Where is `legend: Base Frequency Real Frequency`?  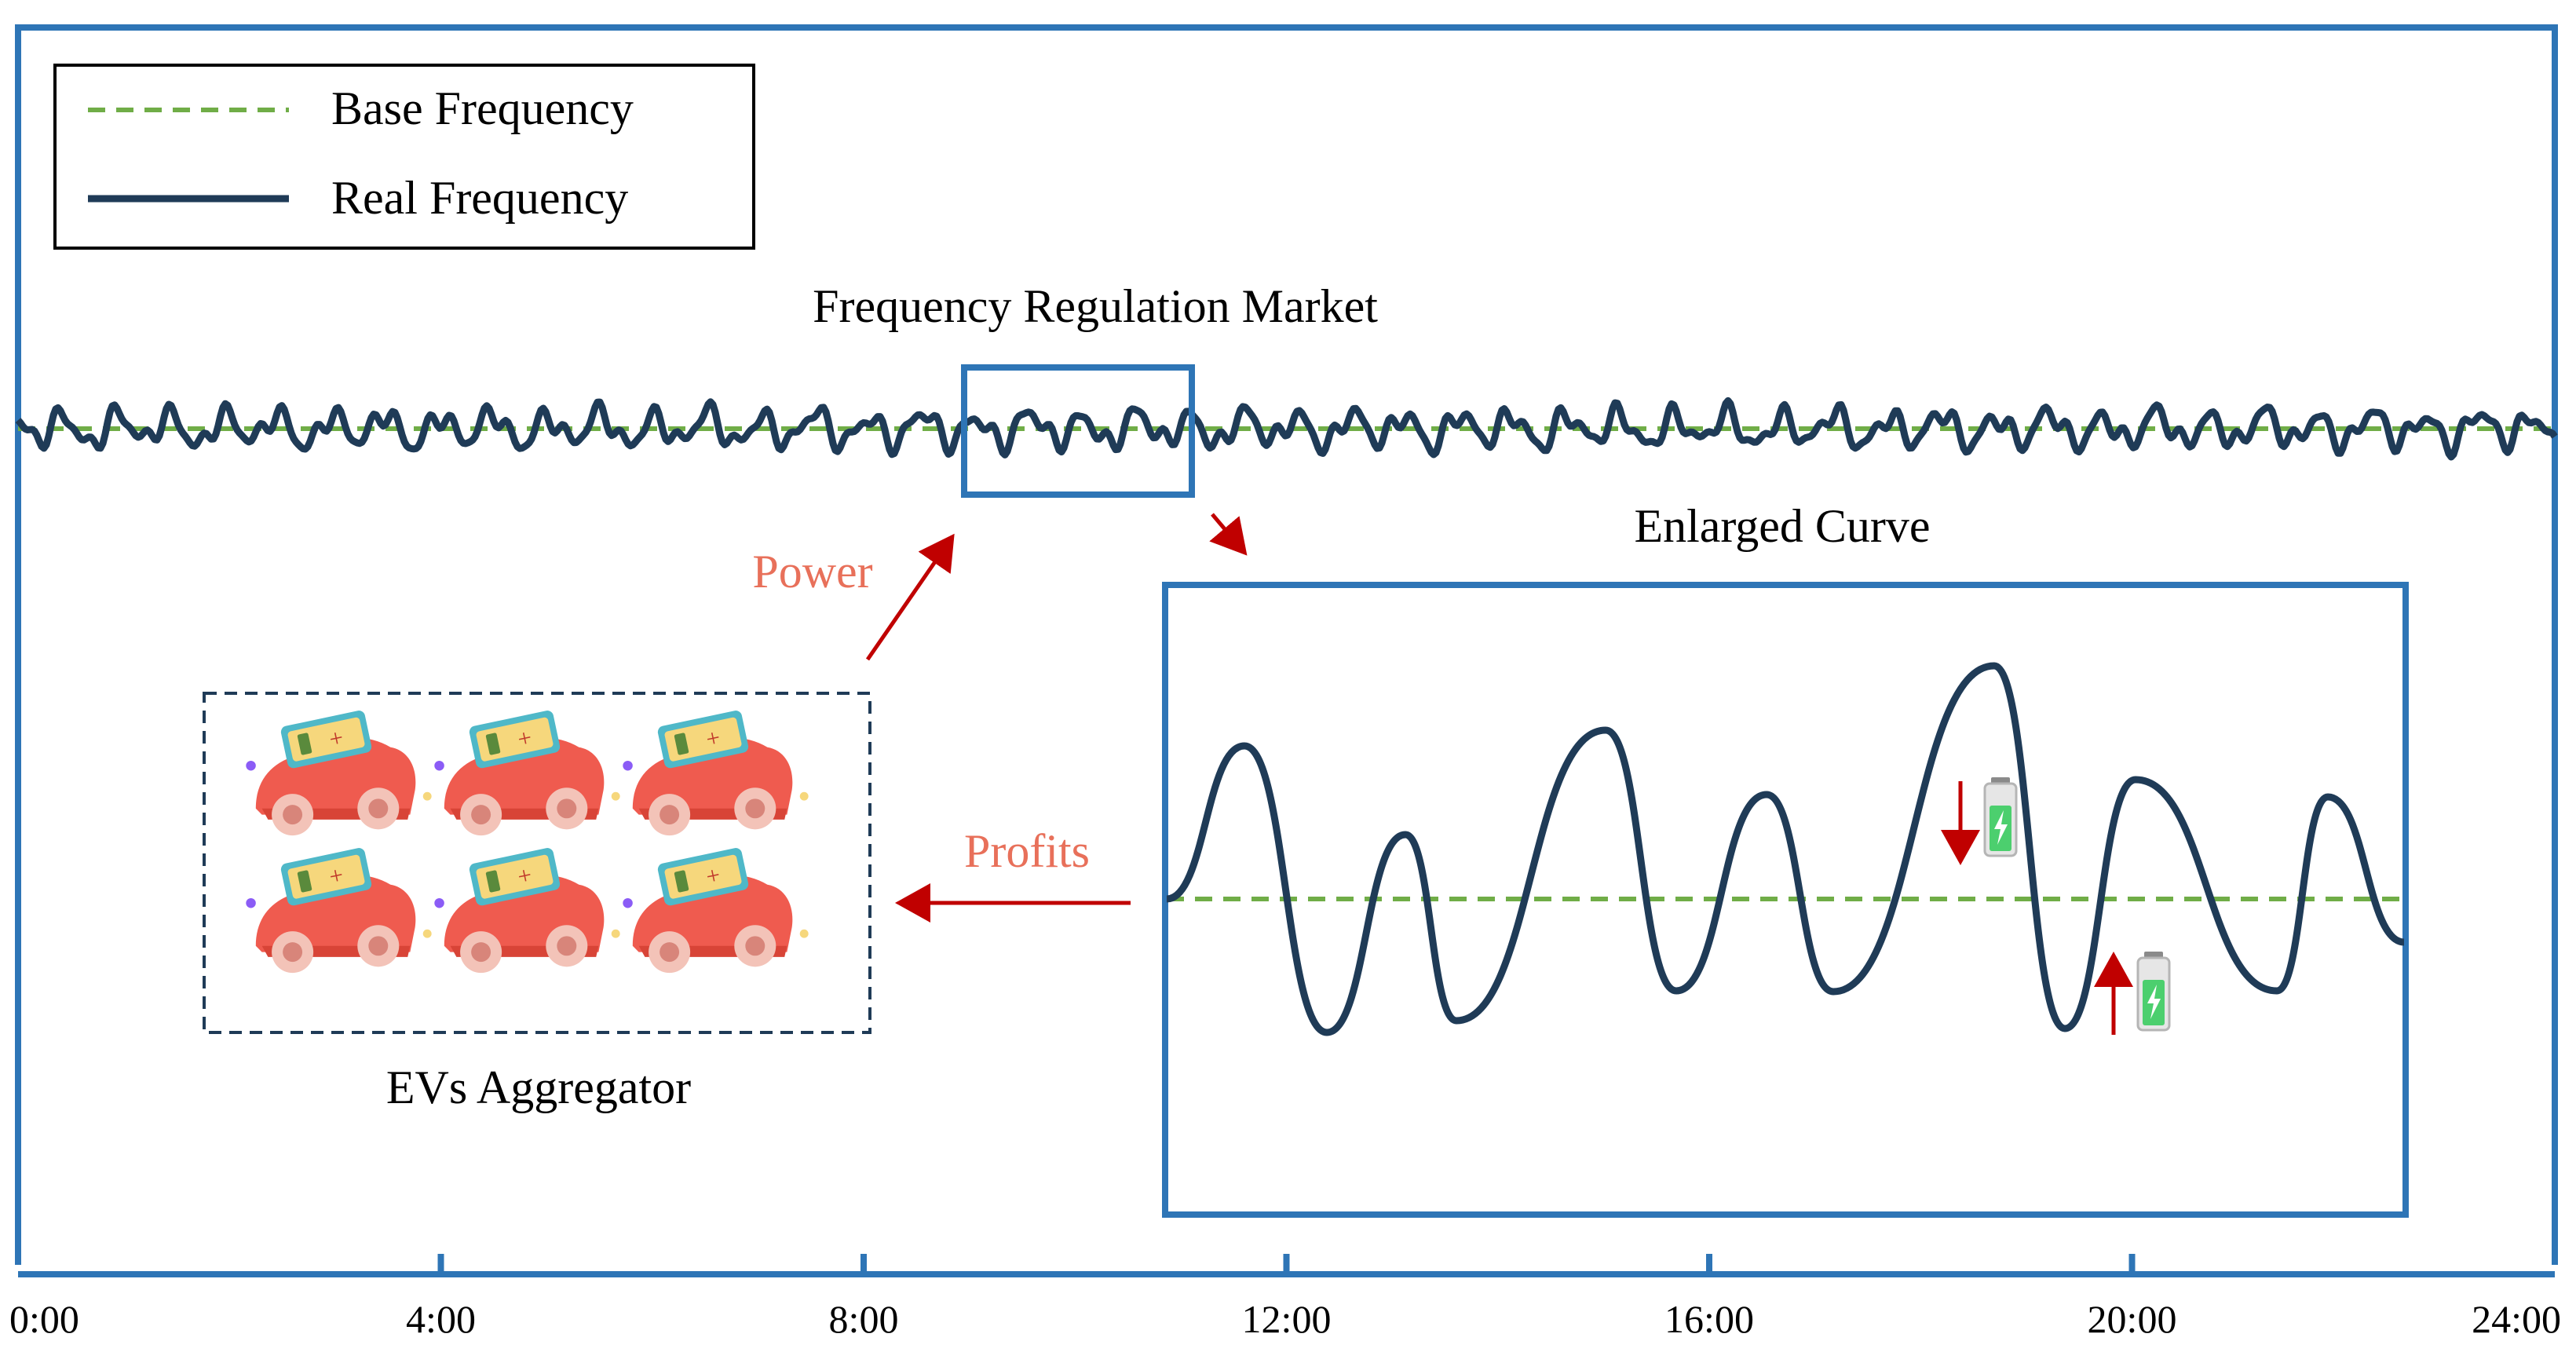
legend: Base Frequency Real Frequency is located at coordinates (404, 157).